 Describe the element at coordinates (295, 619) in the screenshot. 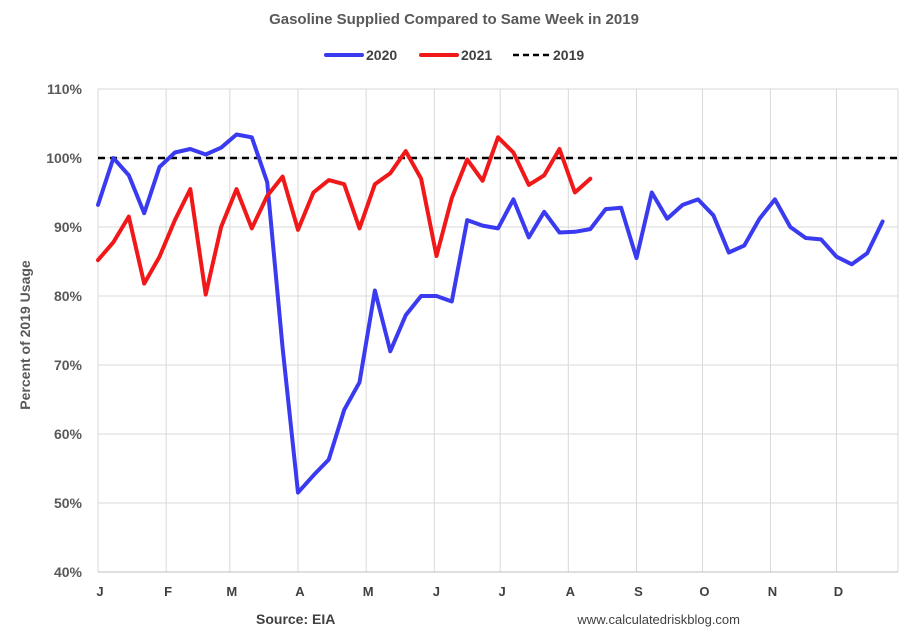

I see `source-label: Source: EIA` at that location.